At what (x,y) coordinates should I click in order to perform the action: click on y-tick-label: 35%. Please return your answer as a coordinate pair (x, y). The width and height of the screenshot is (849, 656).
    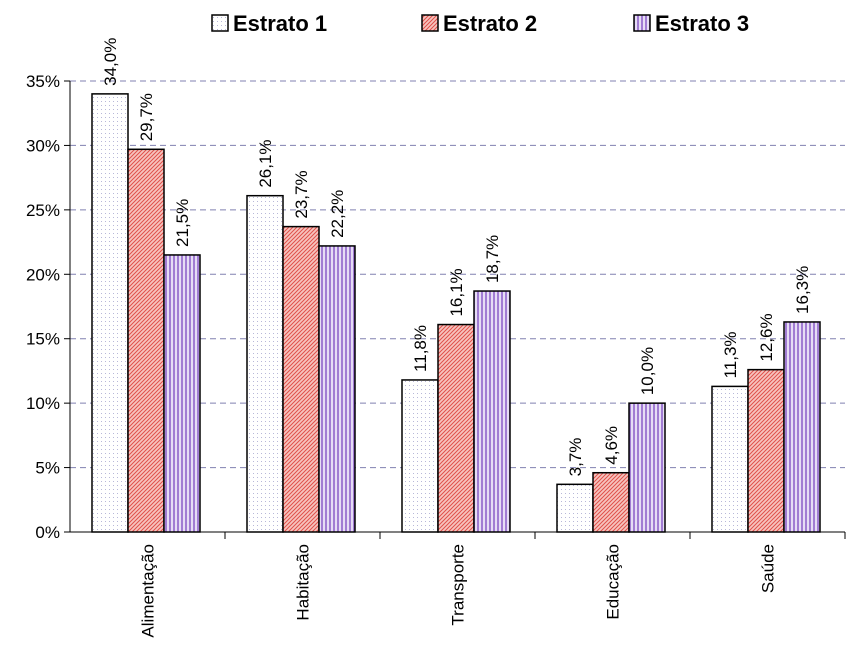
    Looking at the image, I should click on (43, 81).